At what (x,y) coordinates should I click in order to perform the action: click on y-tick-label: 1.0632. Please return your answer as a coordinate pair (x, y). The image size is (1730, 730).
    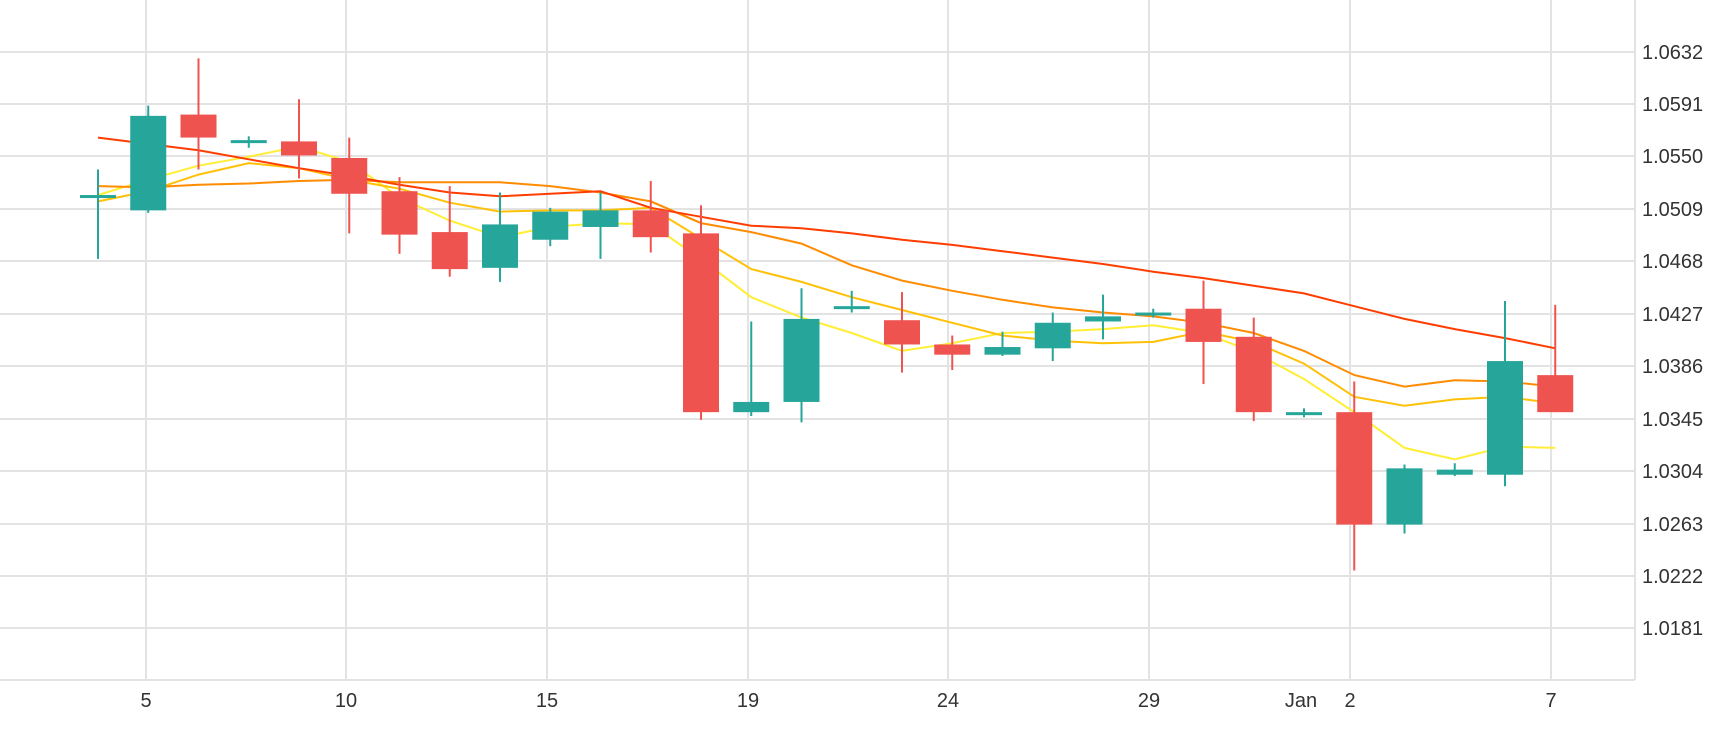
    Looking at the image, I should click on (1672, 53).